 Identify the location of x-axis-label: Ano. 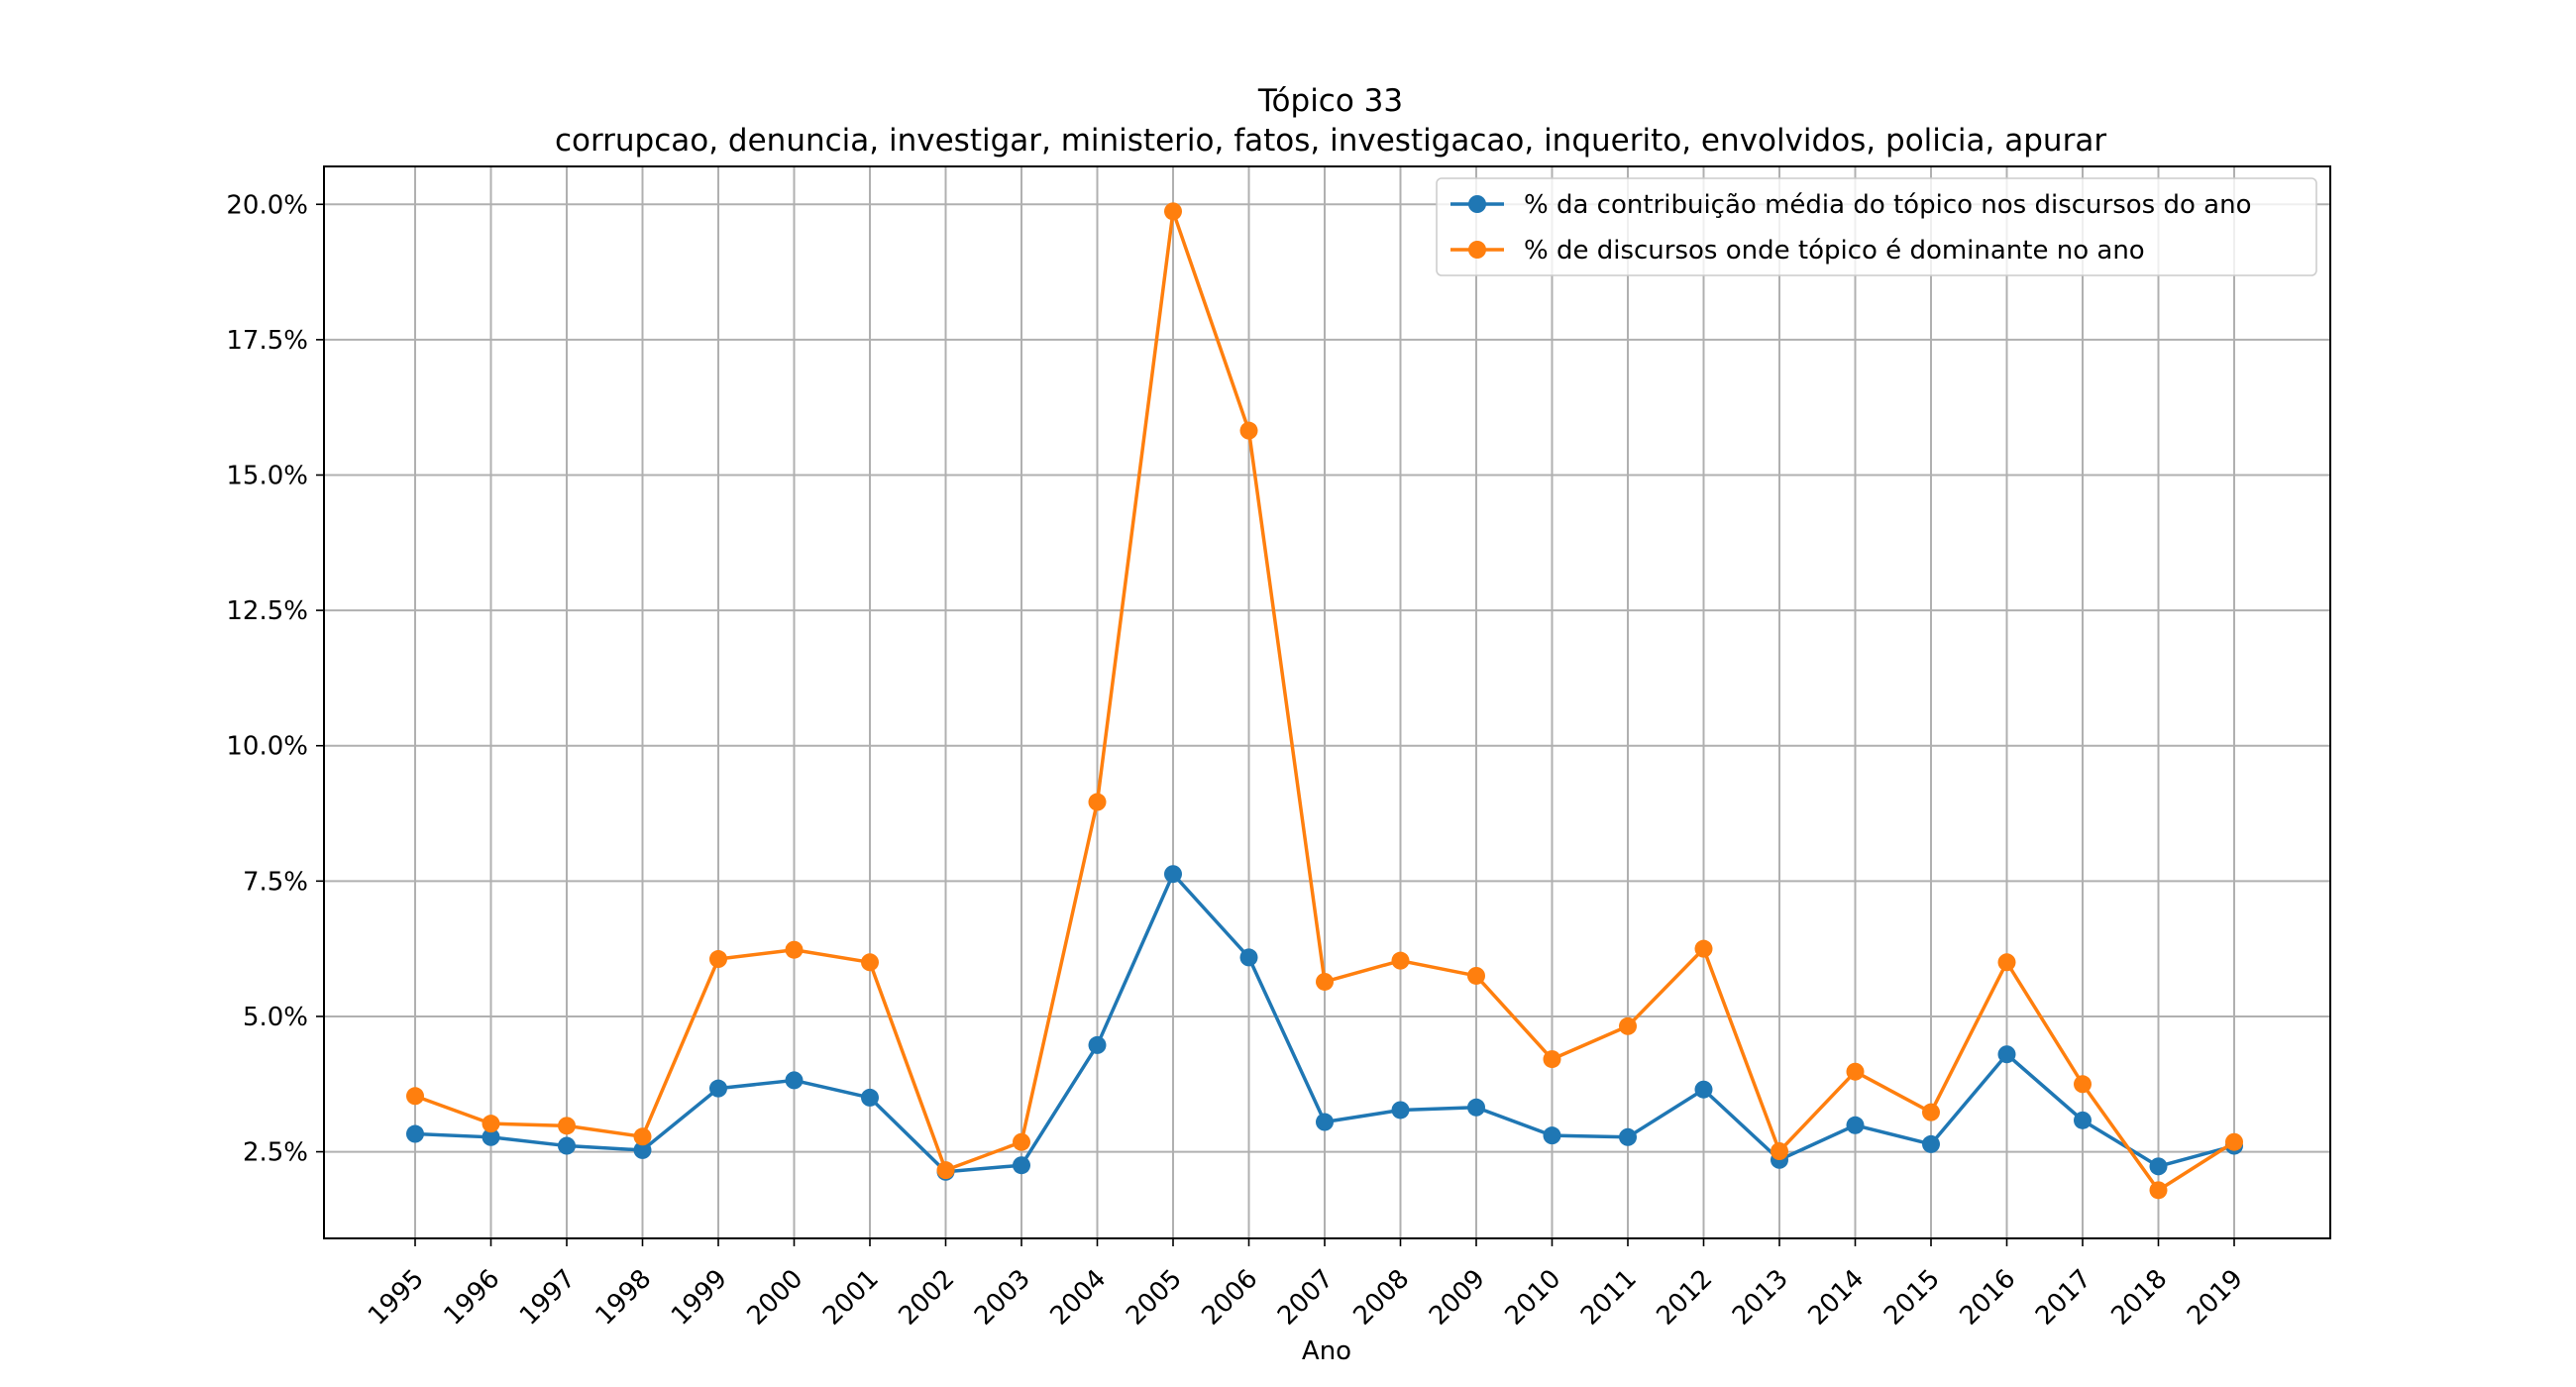
(1326, 1351).